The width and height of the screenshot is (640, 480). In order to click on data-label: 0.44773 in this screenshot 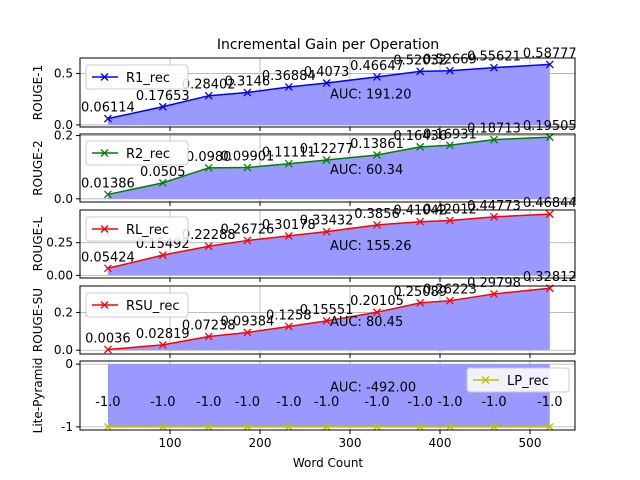, I will do `click(494, 206)`.